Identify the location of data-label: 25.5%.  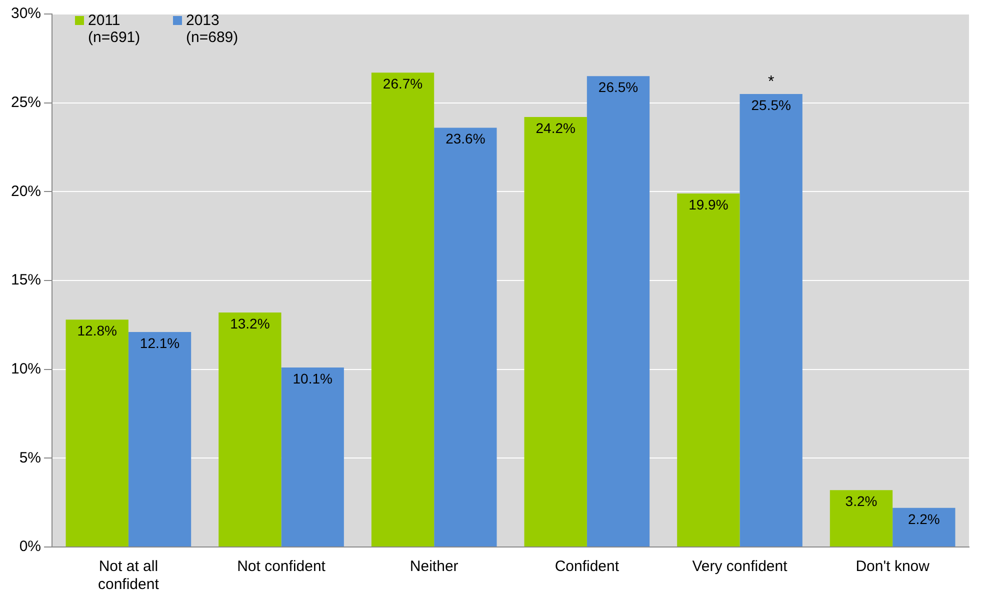
(771, 104).